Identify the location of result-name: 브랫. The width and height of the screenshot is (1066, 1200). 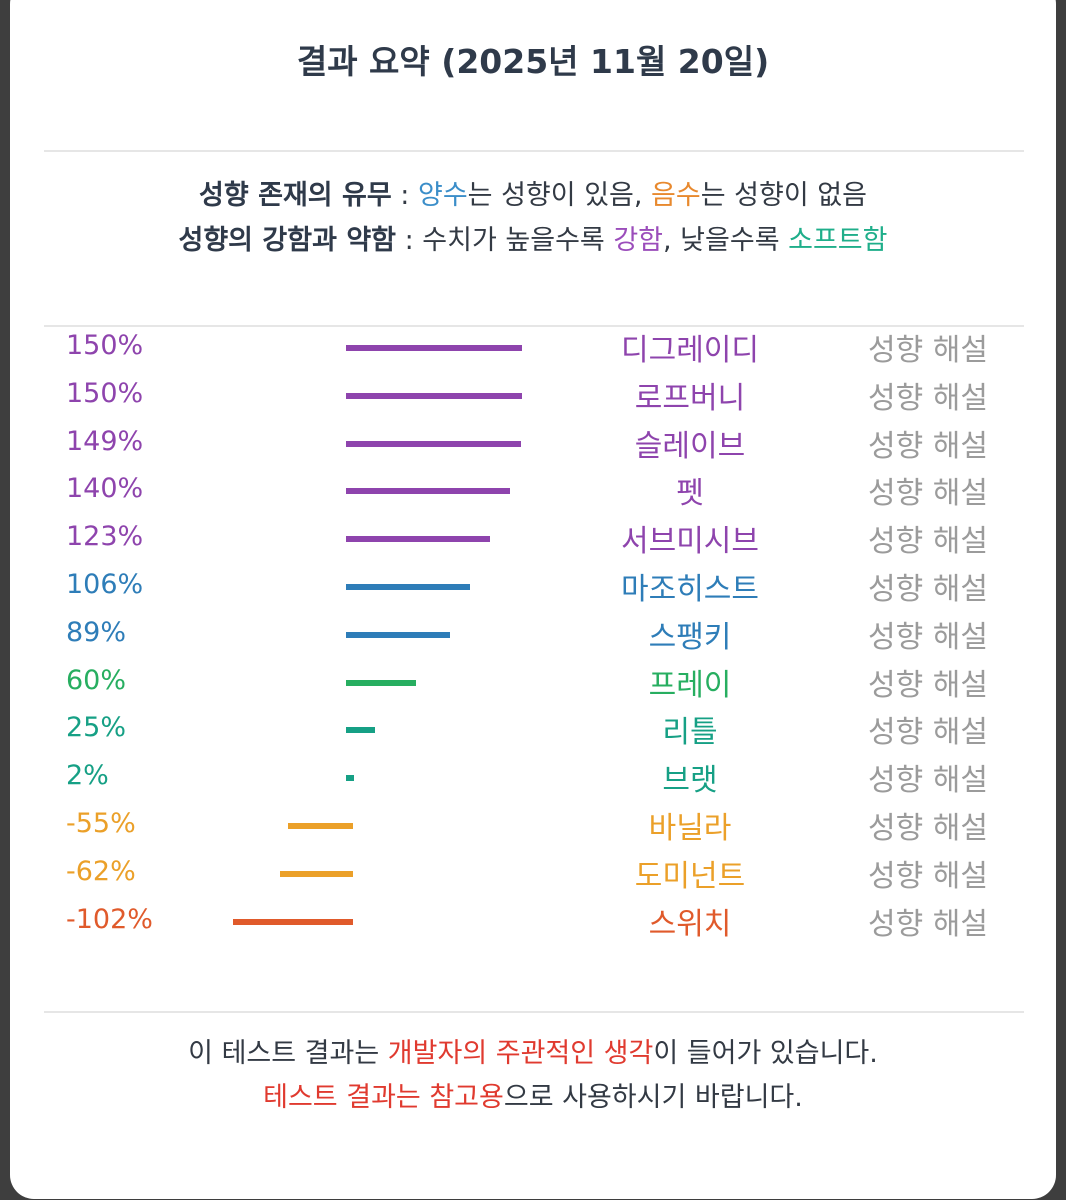
(690, 781).